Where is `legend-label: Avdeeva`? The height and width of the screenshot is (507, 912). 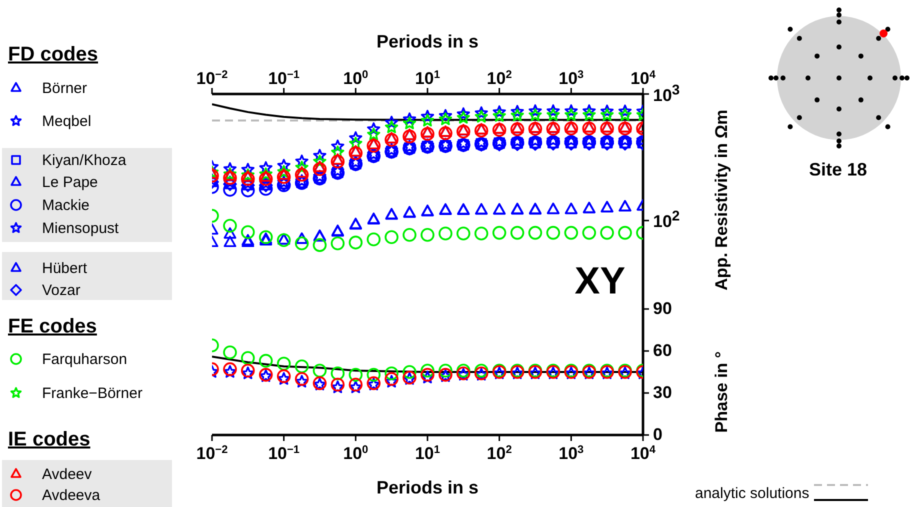 legend-label: Avdeeva is located at coordinates (71, 495).